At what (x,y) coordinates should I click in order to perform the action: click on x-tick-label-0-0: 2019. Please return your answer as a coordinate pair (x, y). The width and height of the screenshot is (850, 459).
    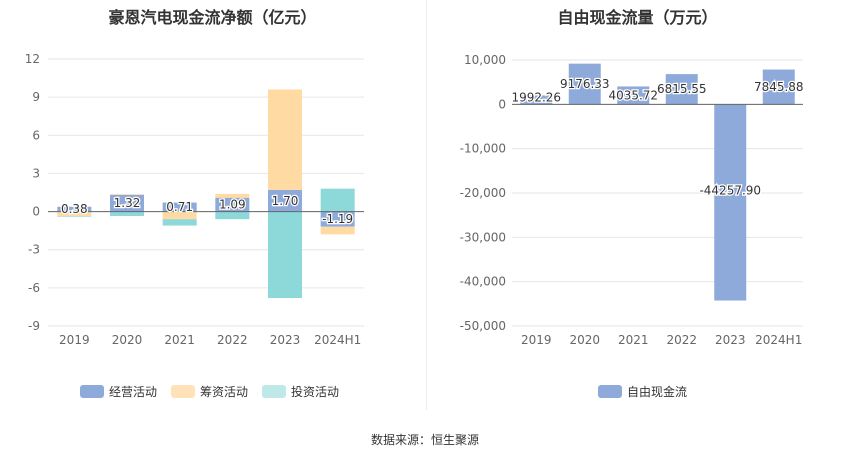
    Looking at the image, I should click on (74, 340).